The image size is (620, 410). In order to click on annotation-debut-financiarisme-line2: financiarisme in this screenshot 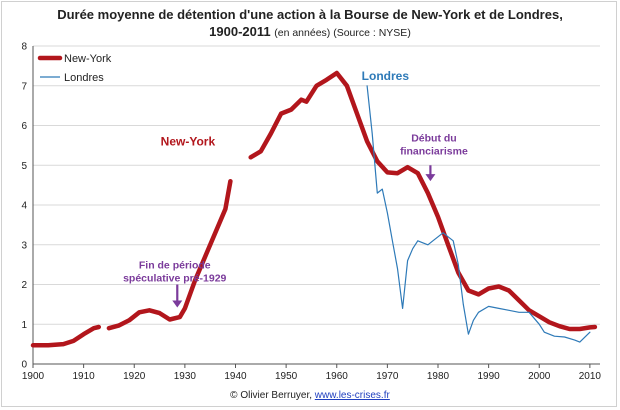, I will do `click(434, 151)`.